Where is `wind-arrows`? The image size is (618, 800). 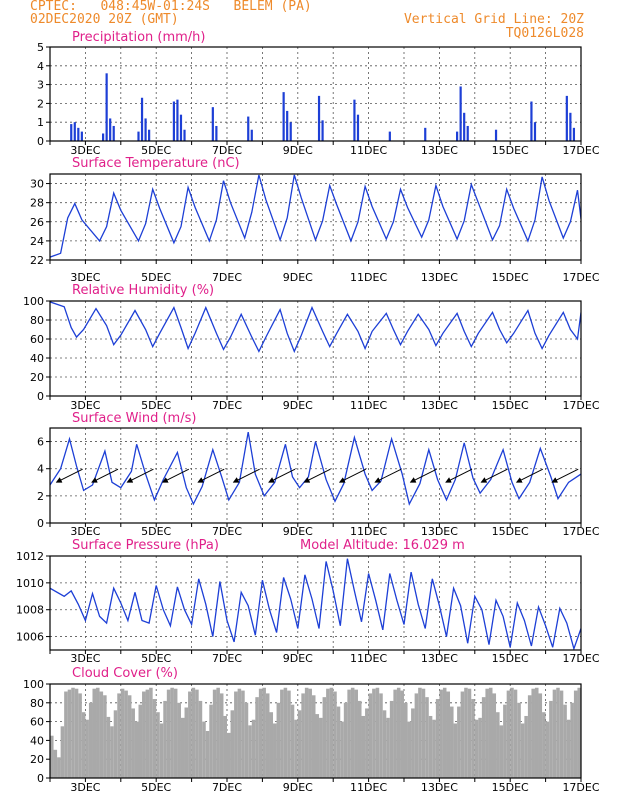
wind-arrows is located at coordinates (317, 475).